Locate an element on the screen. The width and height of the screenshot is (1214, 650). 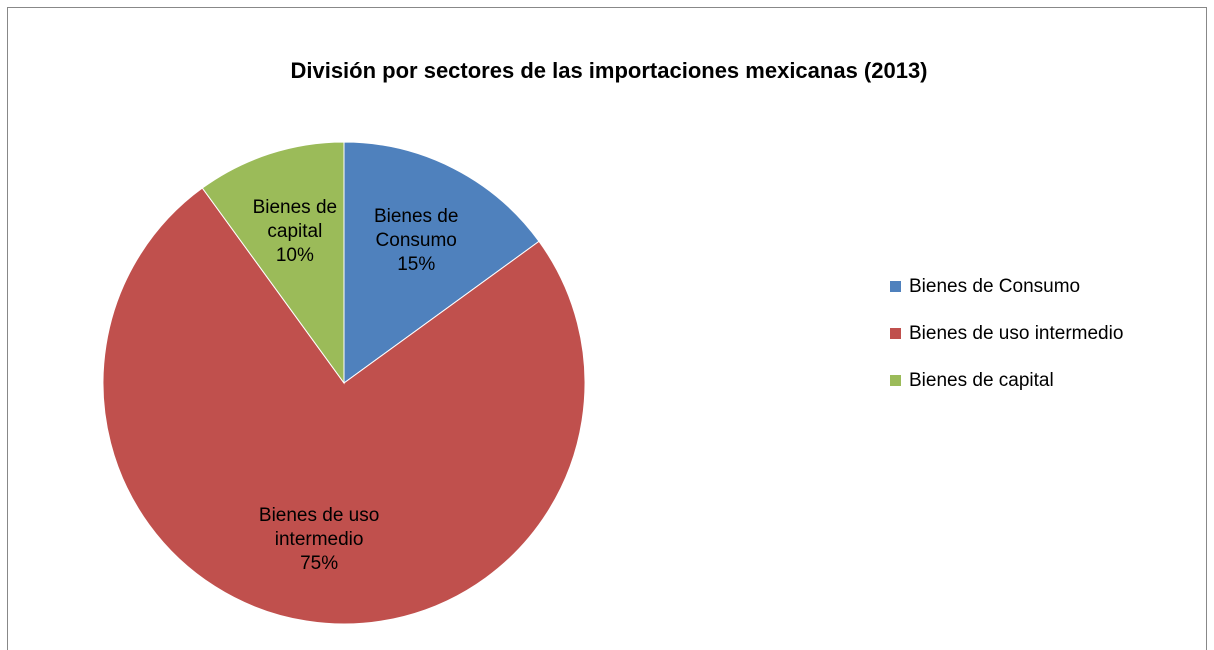
data-label-category: Bienes de Consumo is located at coordinates (416, 229).